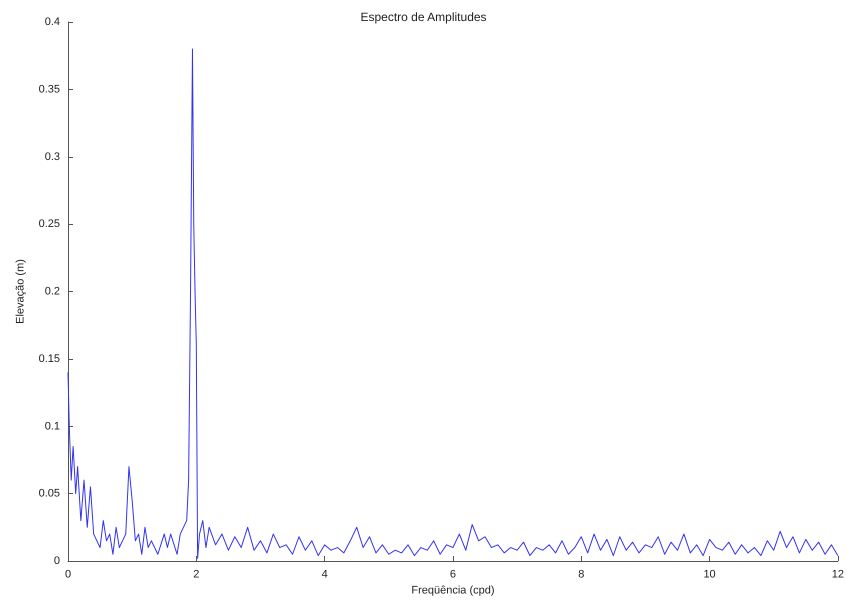  I want to click on chart-title: Espectro de Amplitudes, so click(423, 17).